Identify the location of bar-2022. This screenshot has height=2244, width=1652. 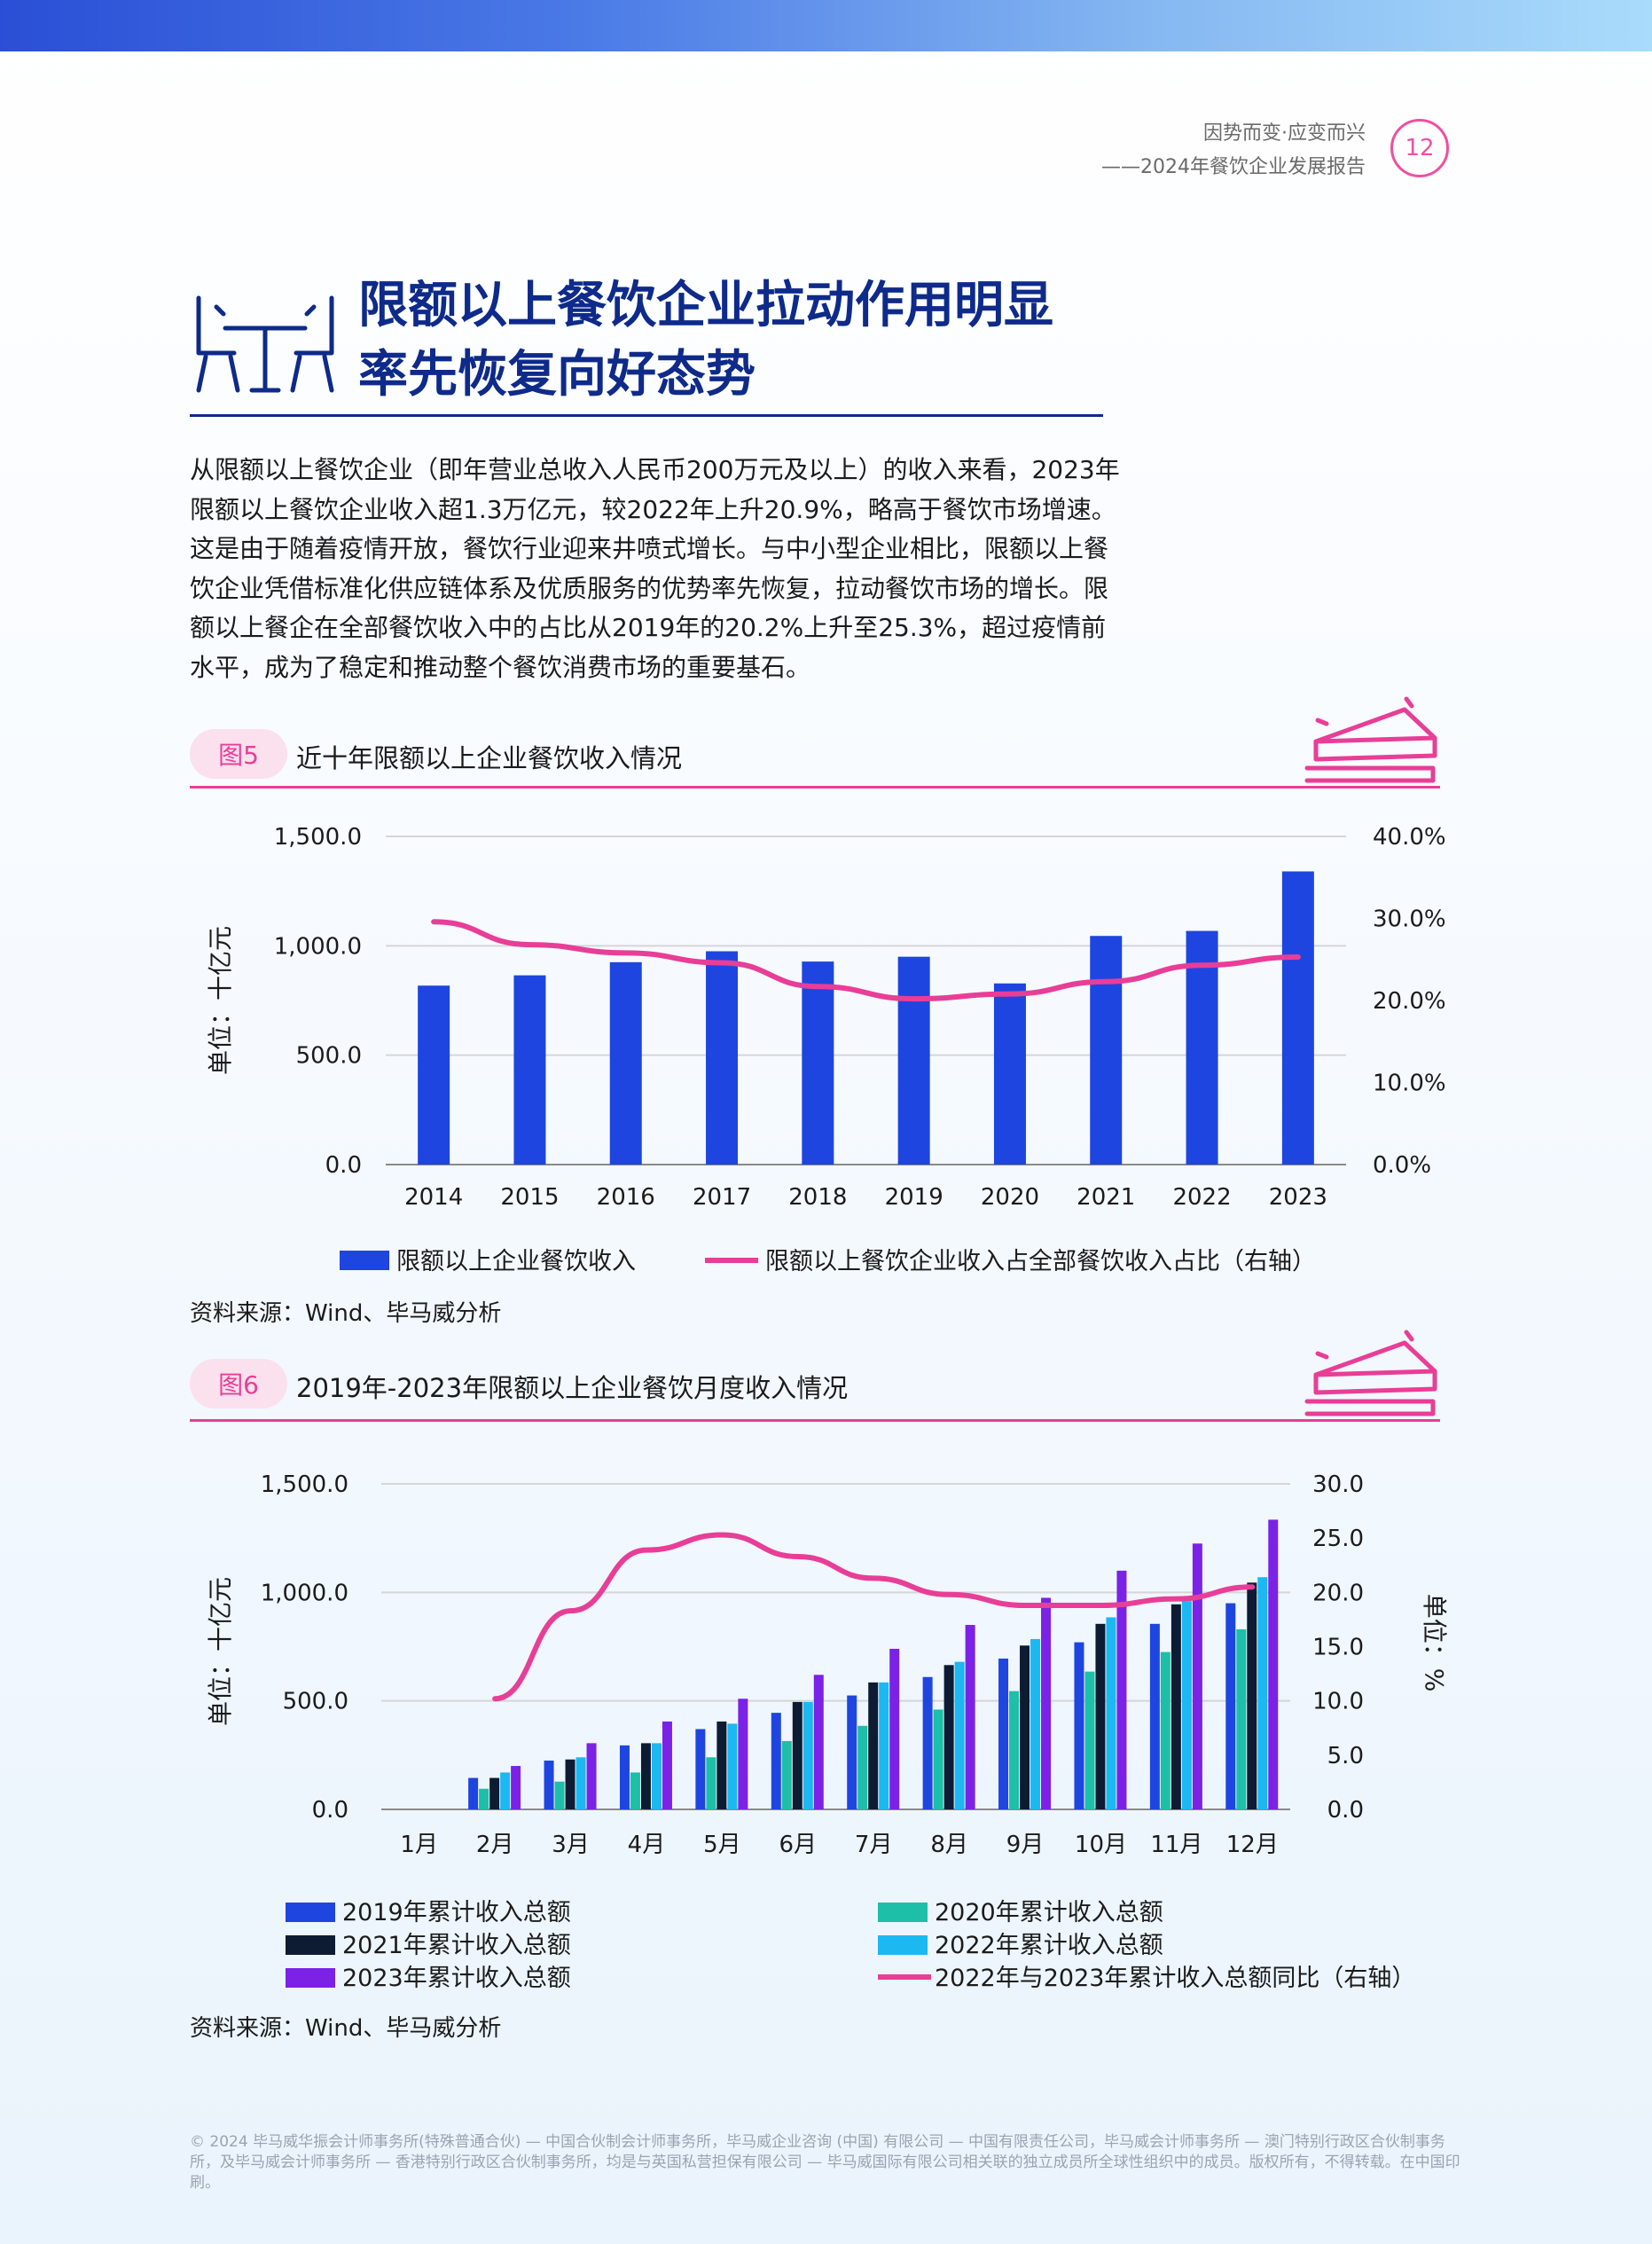
(1202, 1047).